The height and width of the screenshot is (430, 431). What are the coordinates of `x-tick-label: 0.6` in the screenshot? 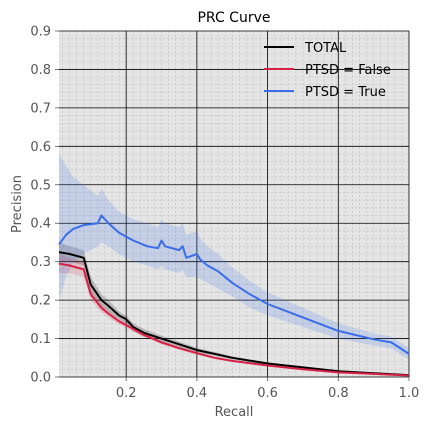 It's located at (267, 393).